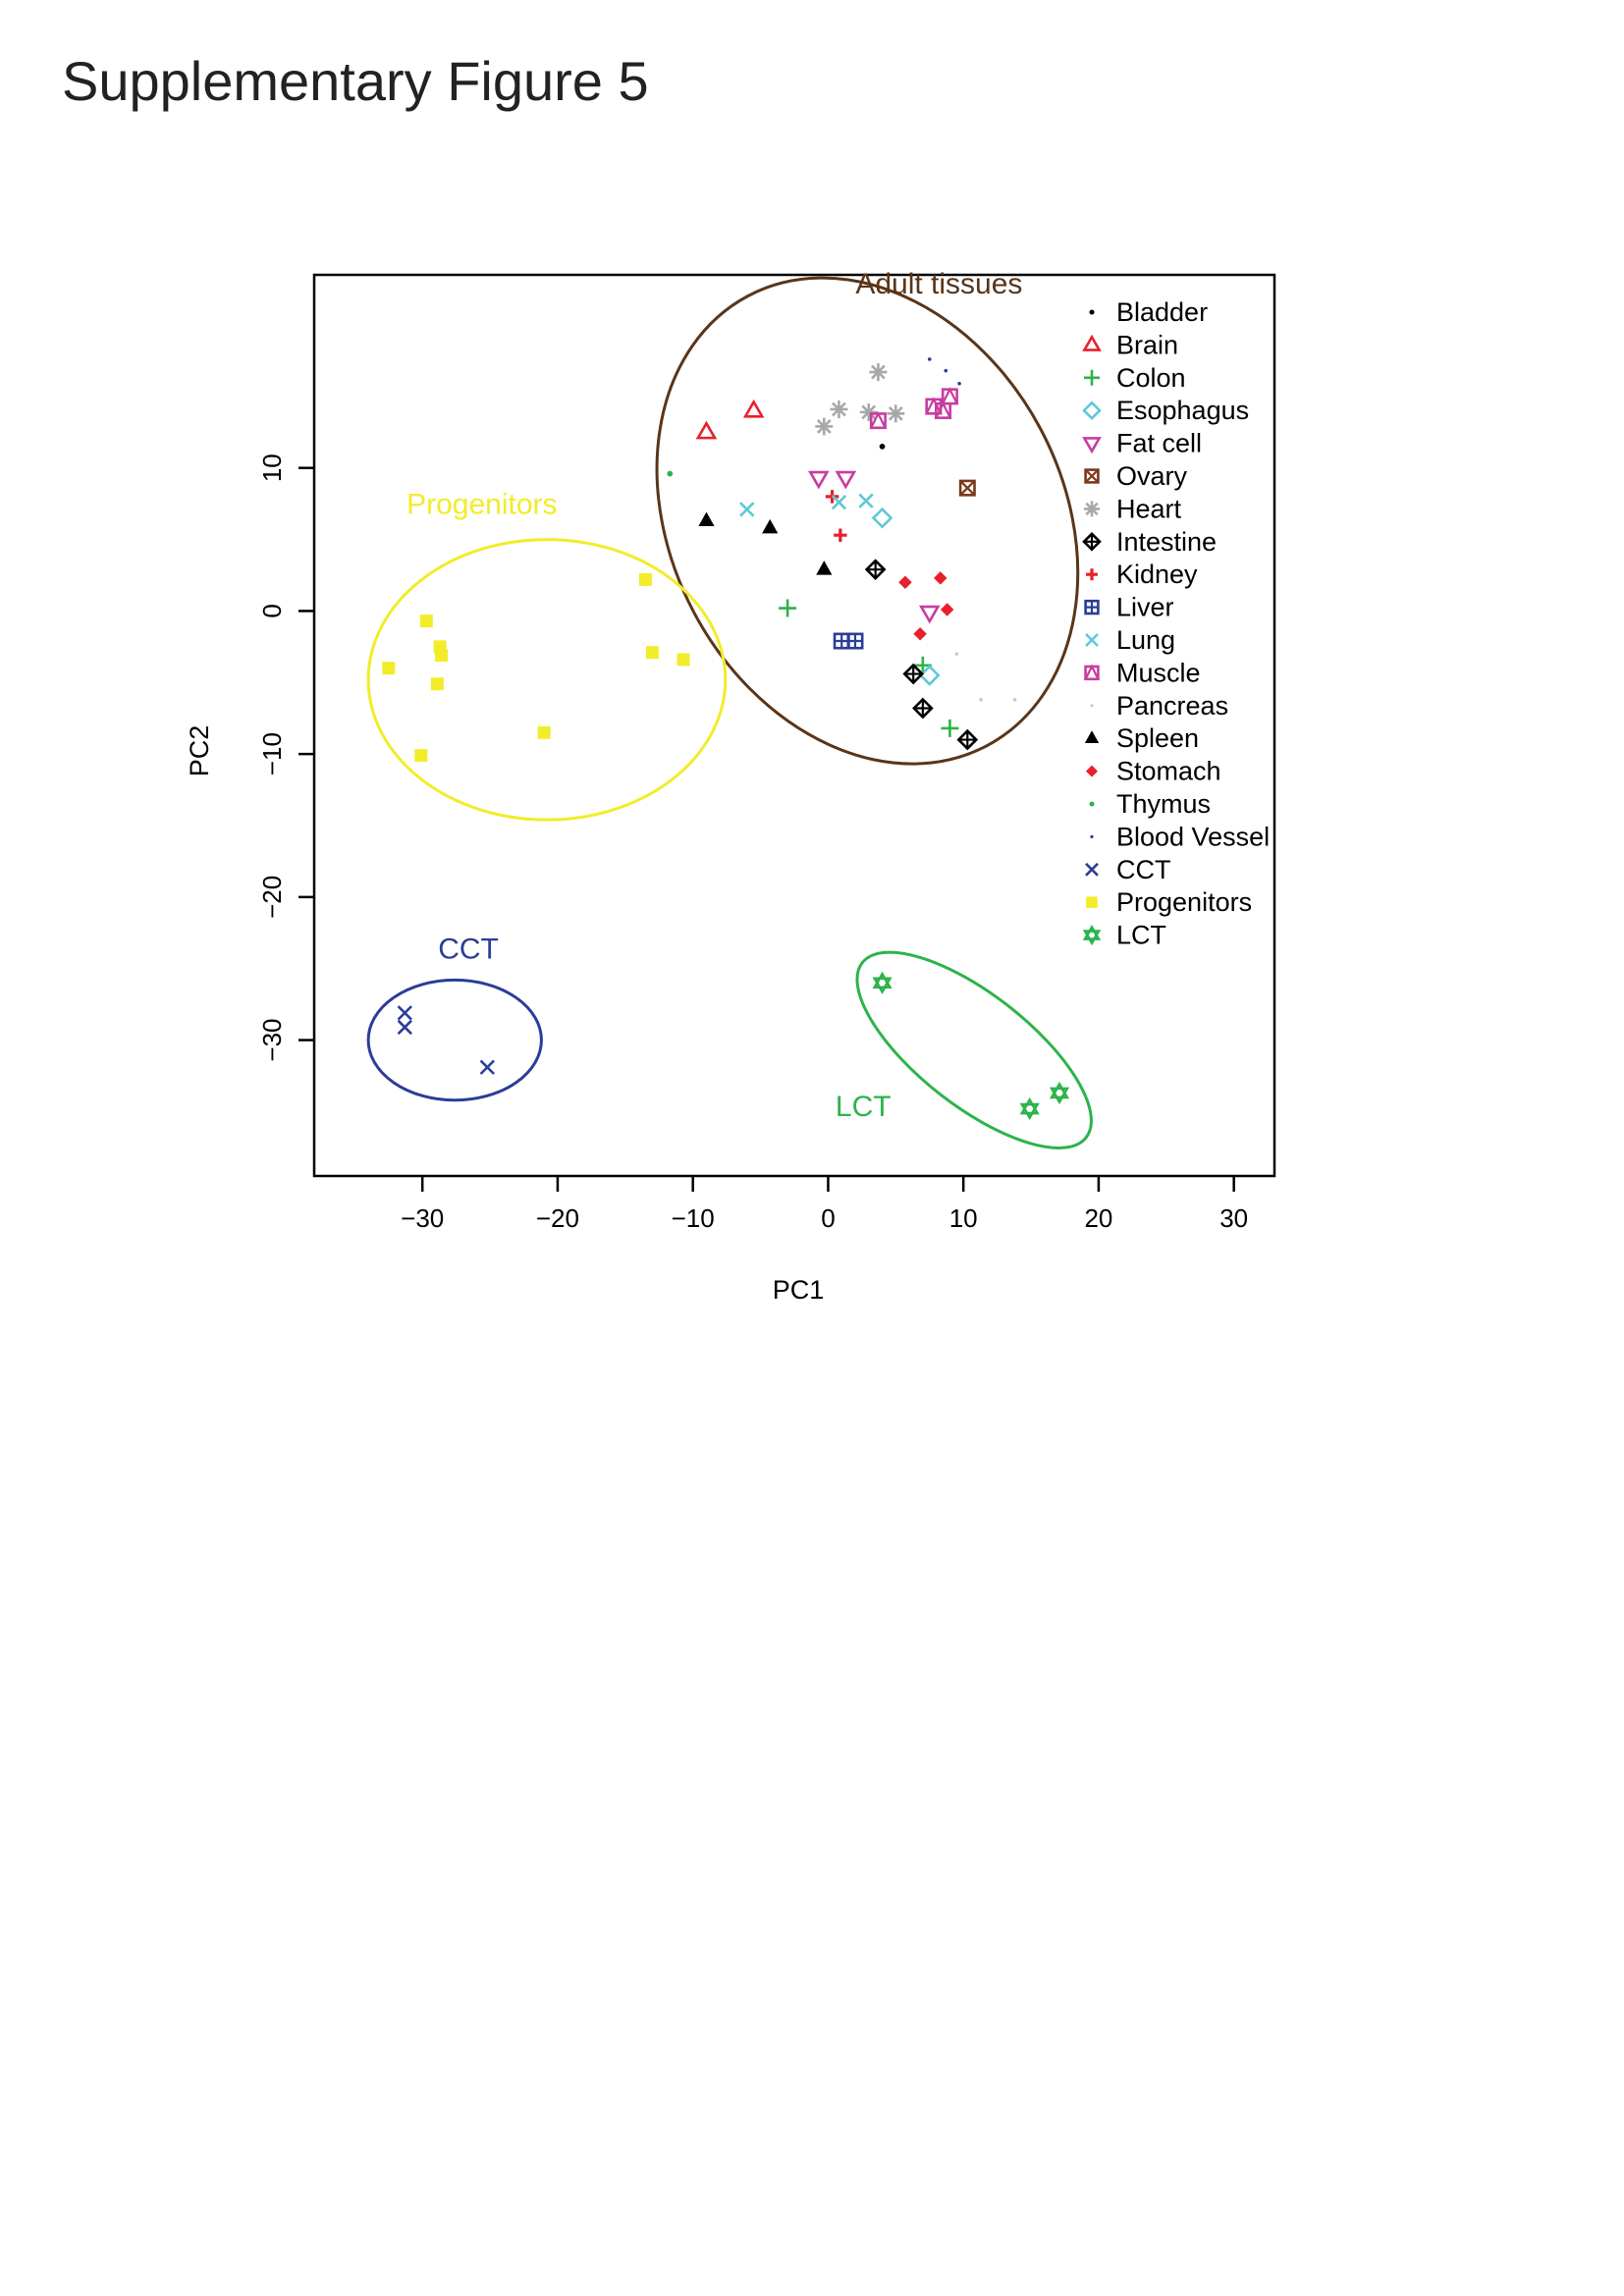 This screenshot has width=1624, height=2296. I want to click on annotation-adult-tissues: Adult tissues, so click(938, 284).